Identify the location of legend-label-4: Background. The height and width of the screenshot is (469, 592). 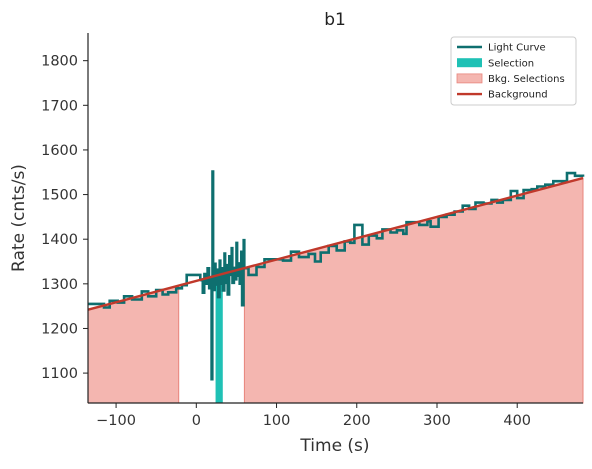
(518, 95).